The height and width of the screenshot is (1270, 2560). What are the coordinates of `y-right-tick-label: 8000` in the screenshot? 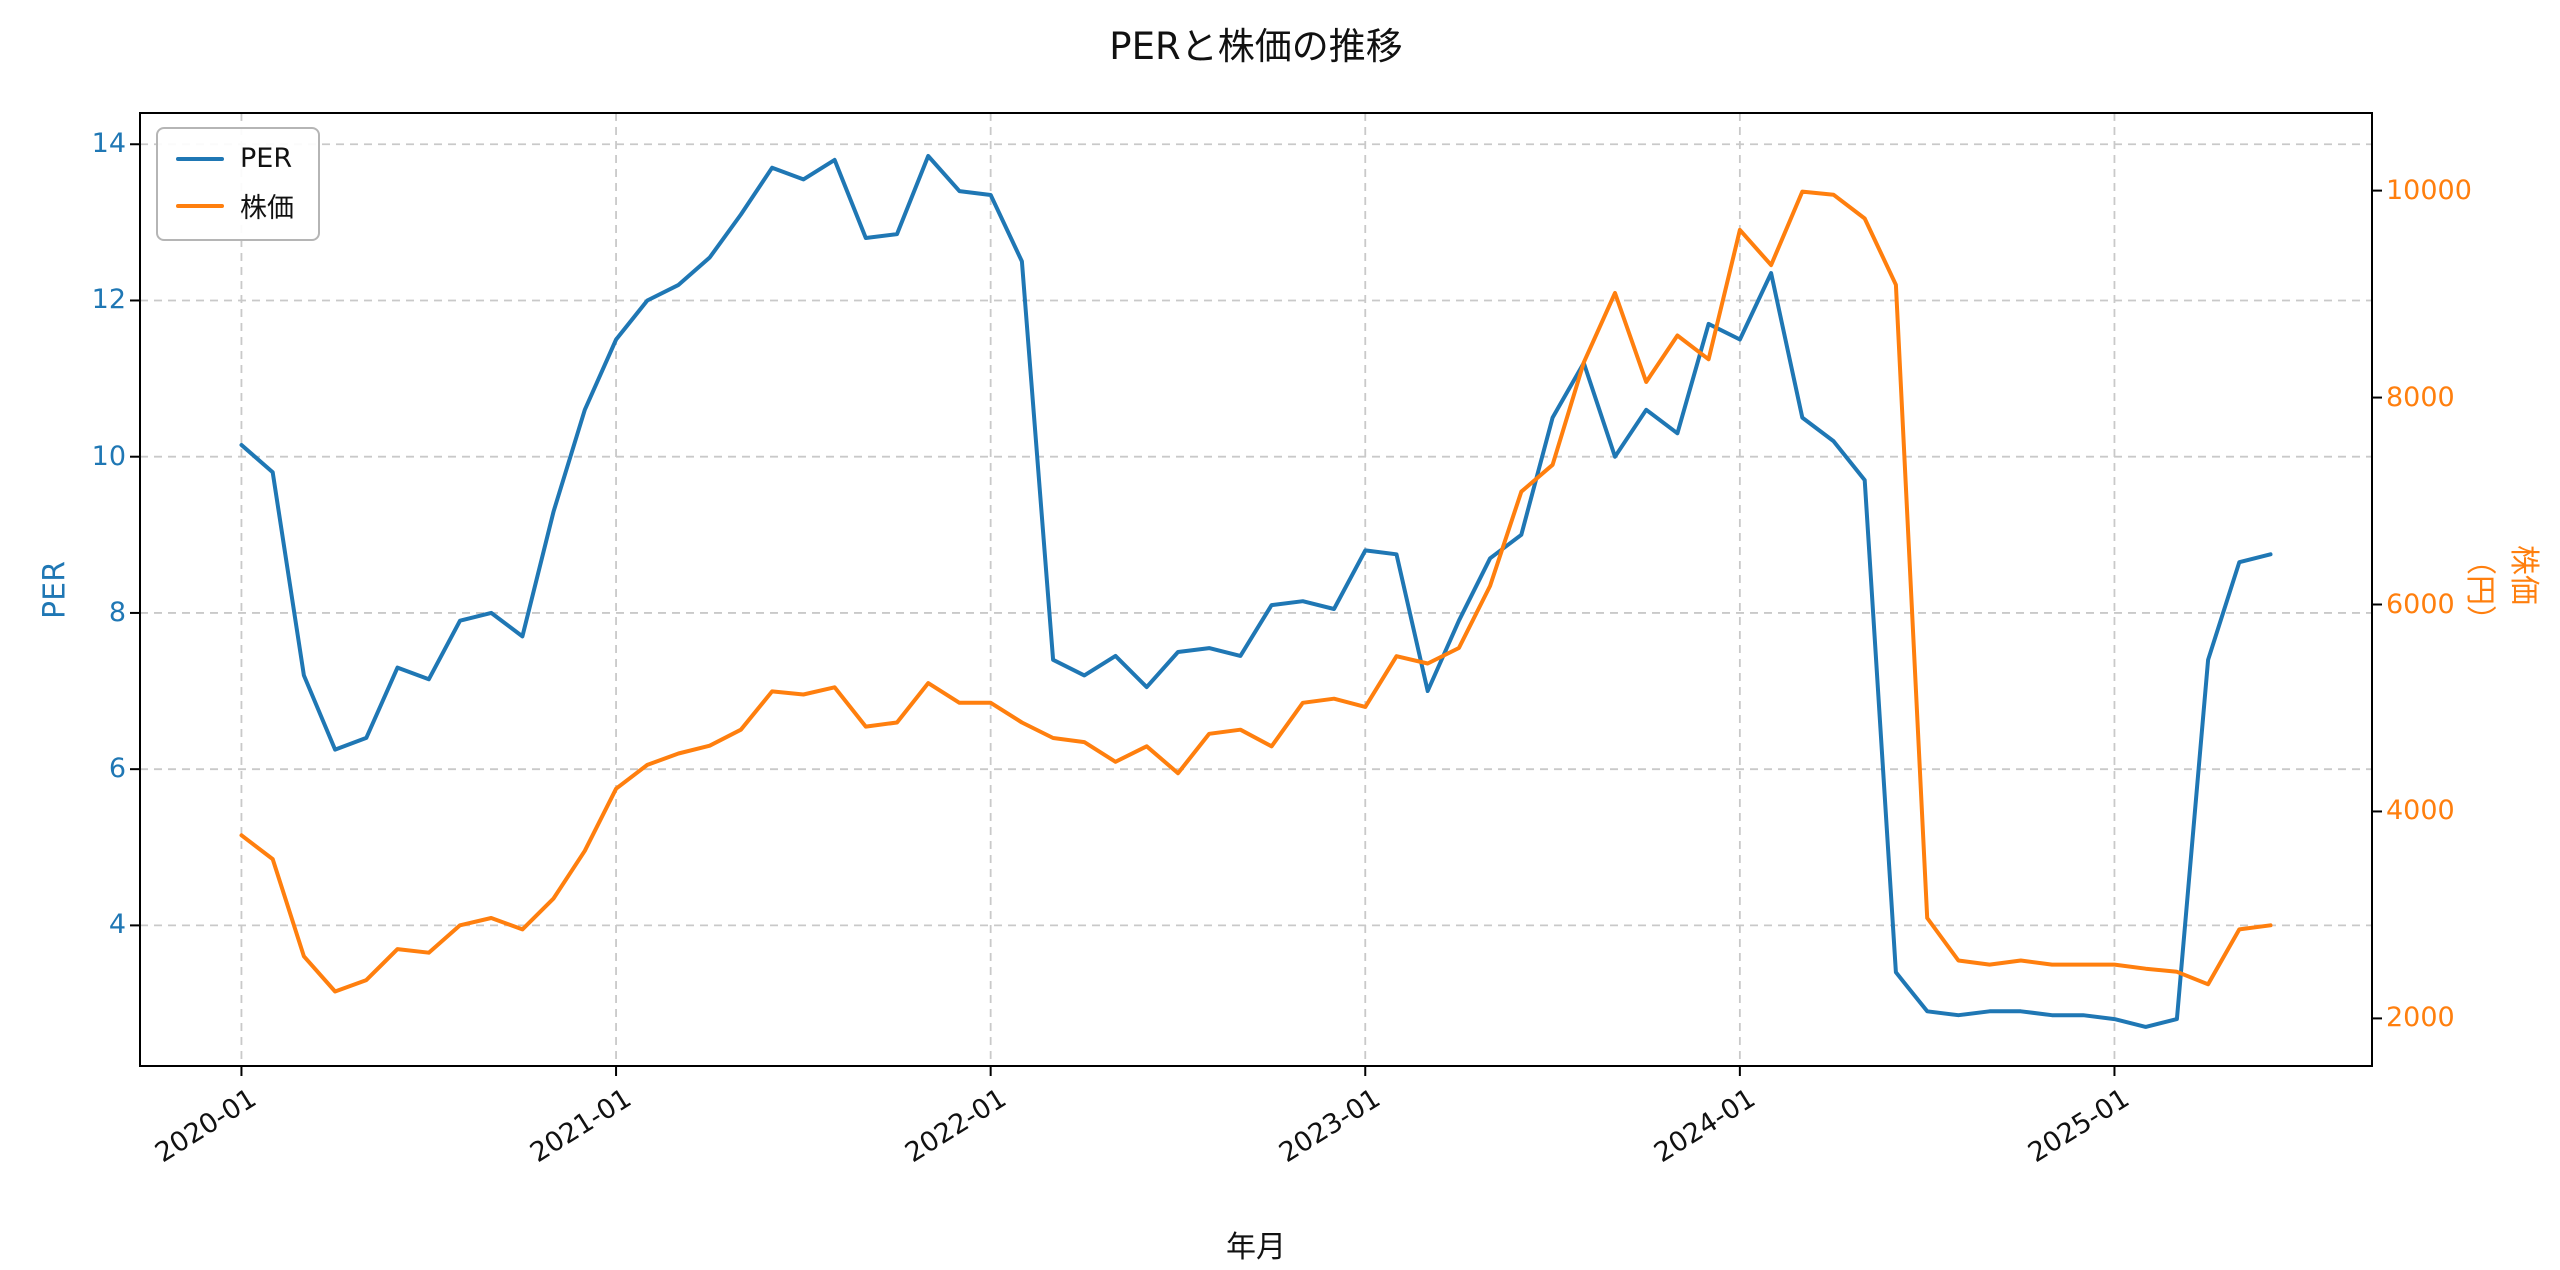 It's located at (2420, 397).